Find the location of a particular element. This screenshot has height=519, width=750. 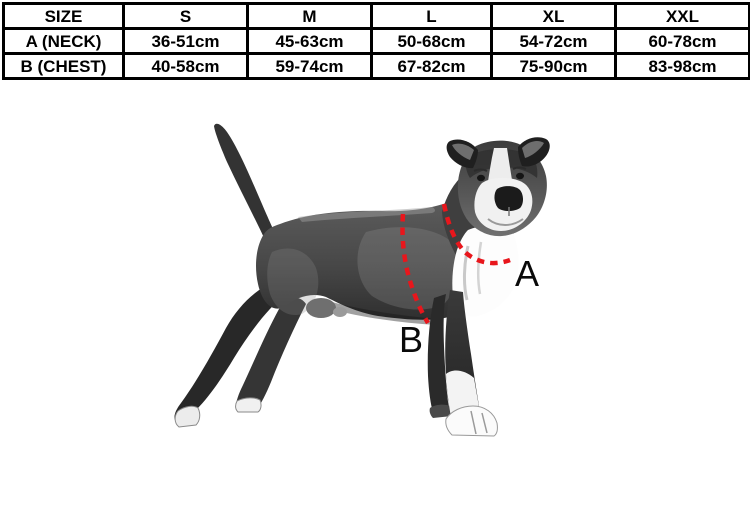

dog-blaze-white is located at coordinates (500, 168).